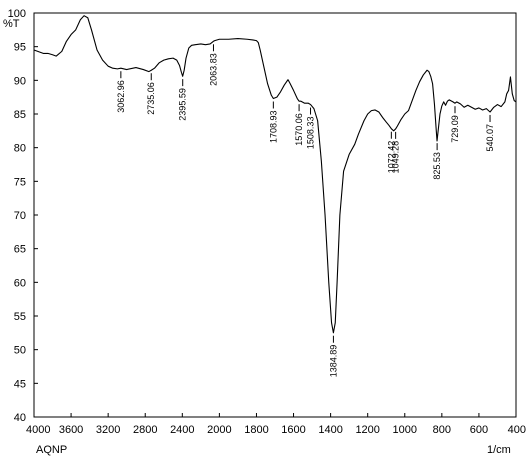 This screenshot has height=458, width=528. Describe the element at coordinates (273, 127) in the screenshot. I see `peak-label: 1708.93` at that location.